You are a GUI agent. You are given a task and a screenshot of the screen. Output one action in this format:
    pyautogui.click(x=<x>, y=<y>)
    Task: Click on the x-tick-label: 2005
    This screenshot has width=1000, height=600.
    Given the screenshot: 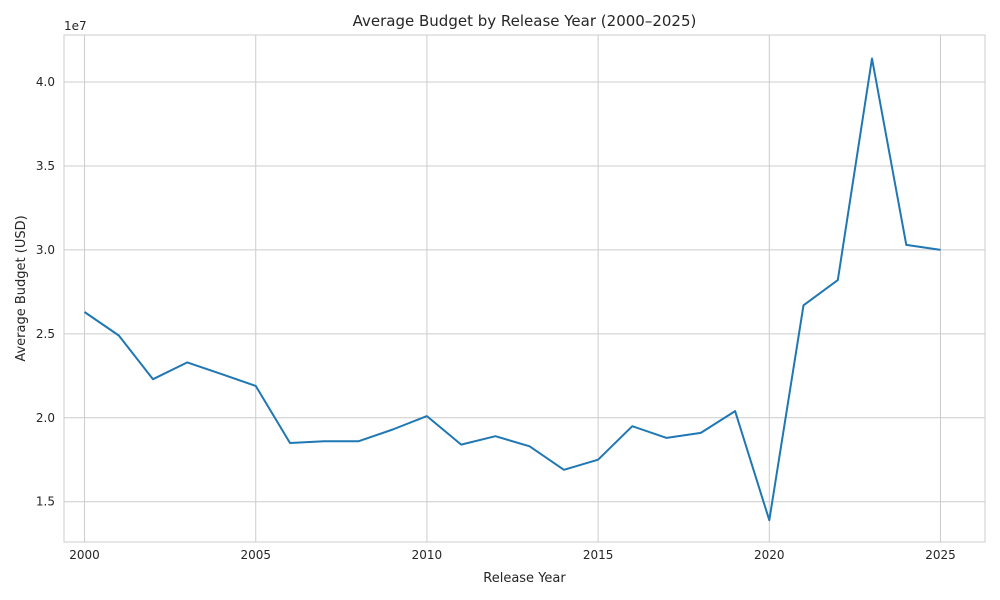 What is the action you would take?
    pyautogui.click(x=255, y=555)
    